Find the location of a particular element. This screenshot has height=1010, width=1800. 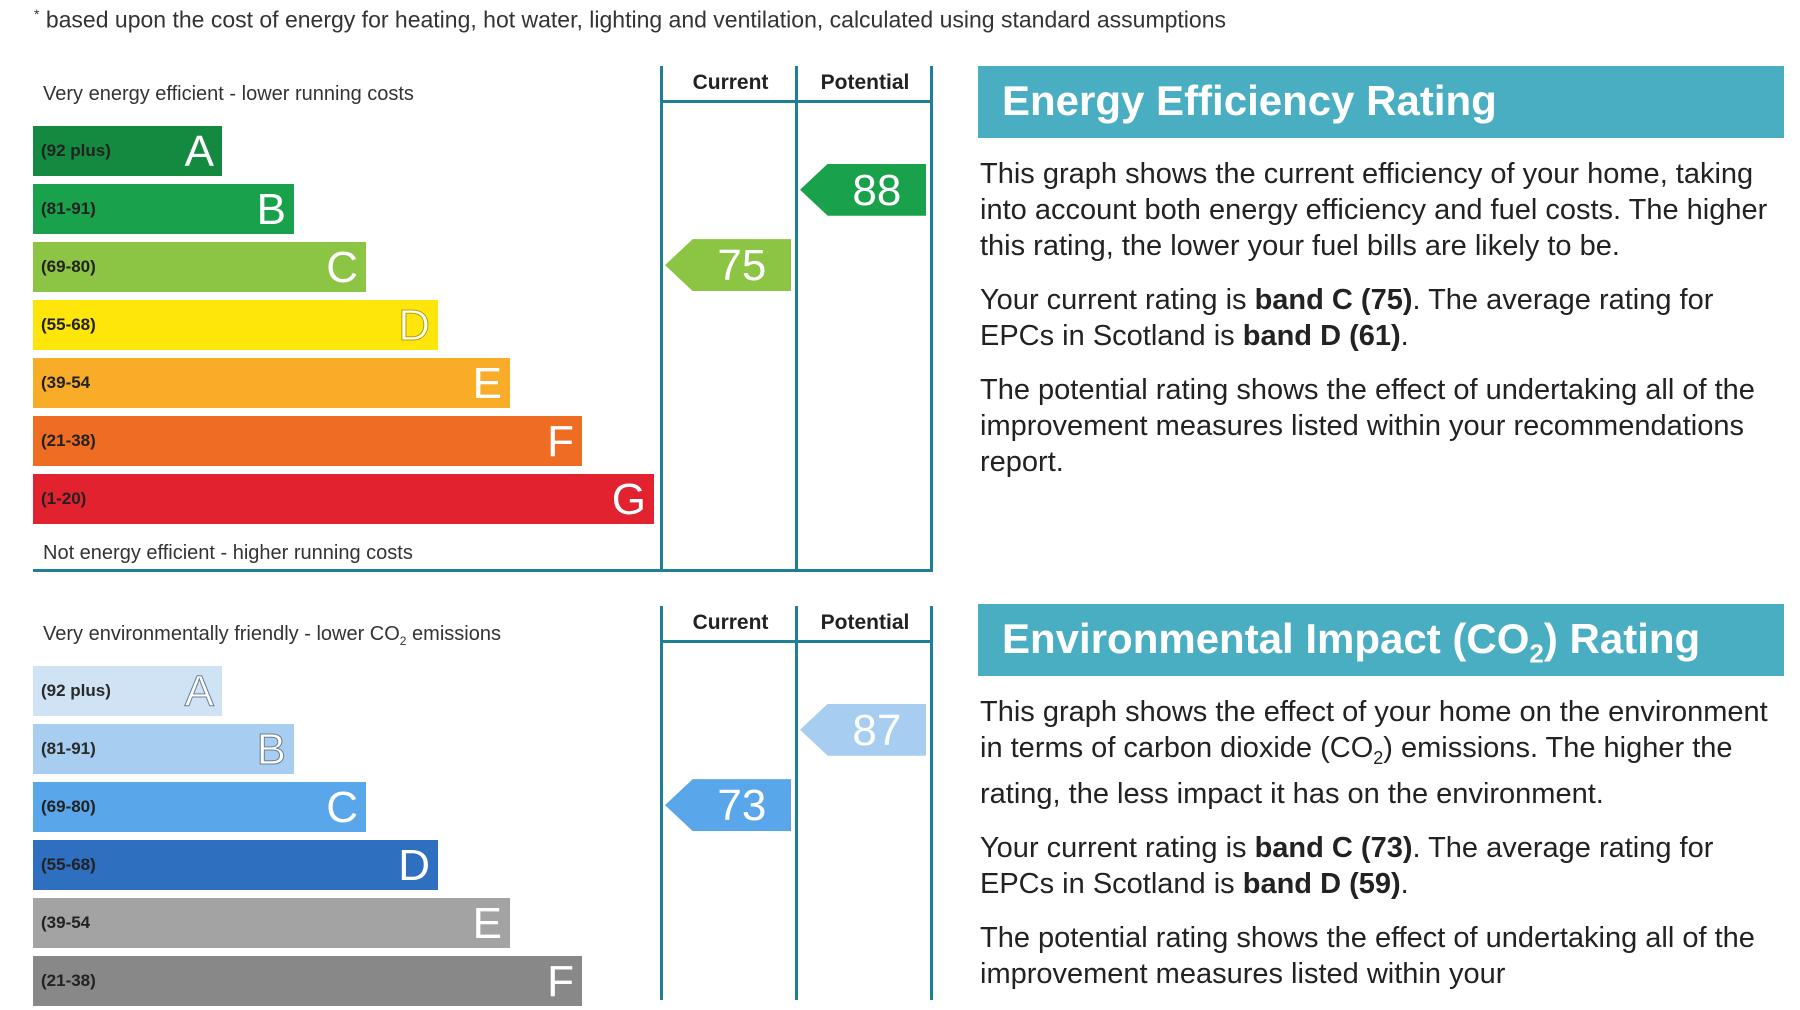

energy-band-letter: E is located at coordinates (487, 383).